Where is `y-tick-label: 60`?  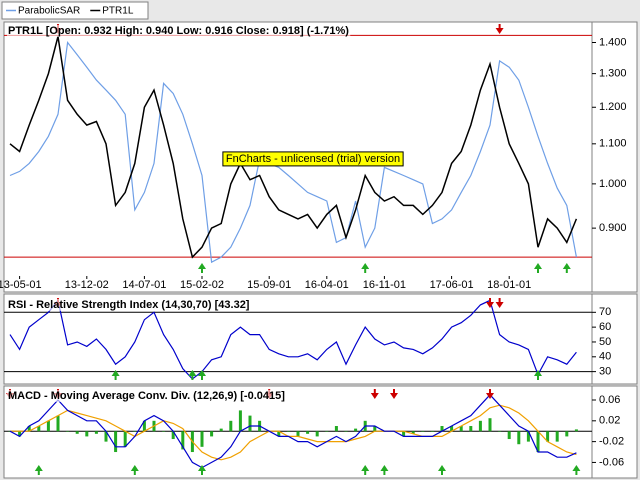
y-tick-label: 60 is located at coordinates (605, 327).